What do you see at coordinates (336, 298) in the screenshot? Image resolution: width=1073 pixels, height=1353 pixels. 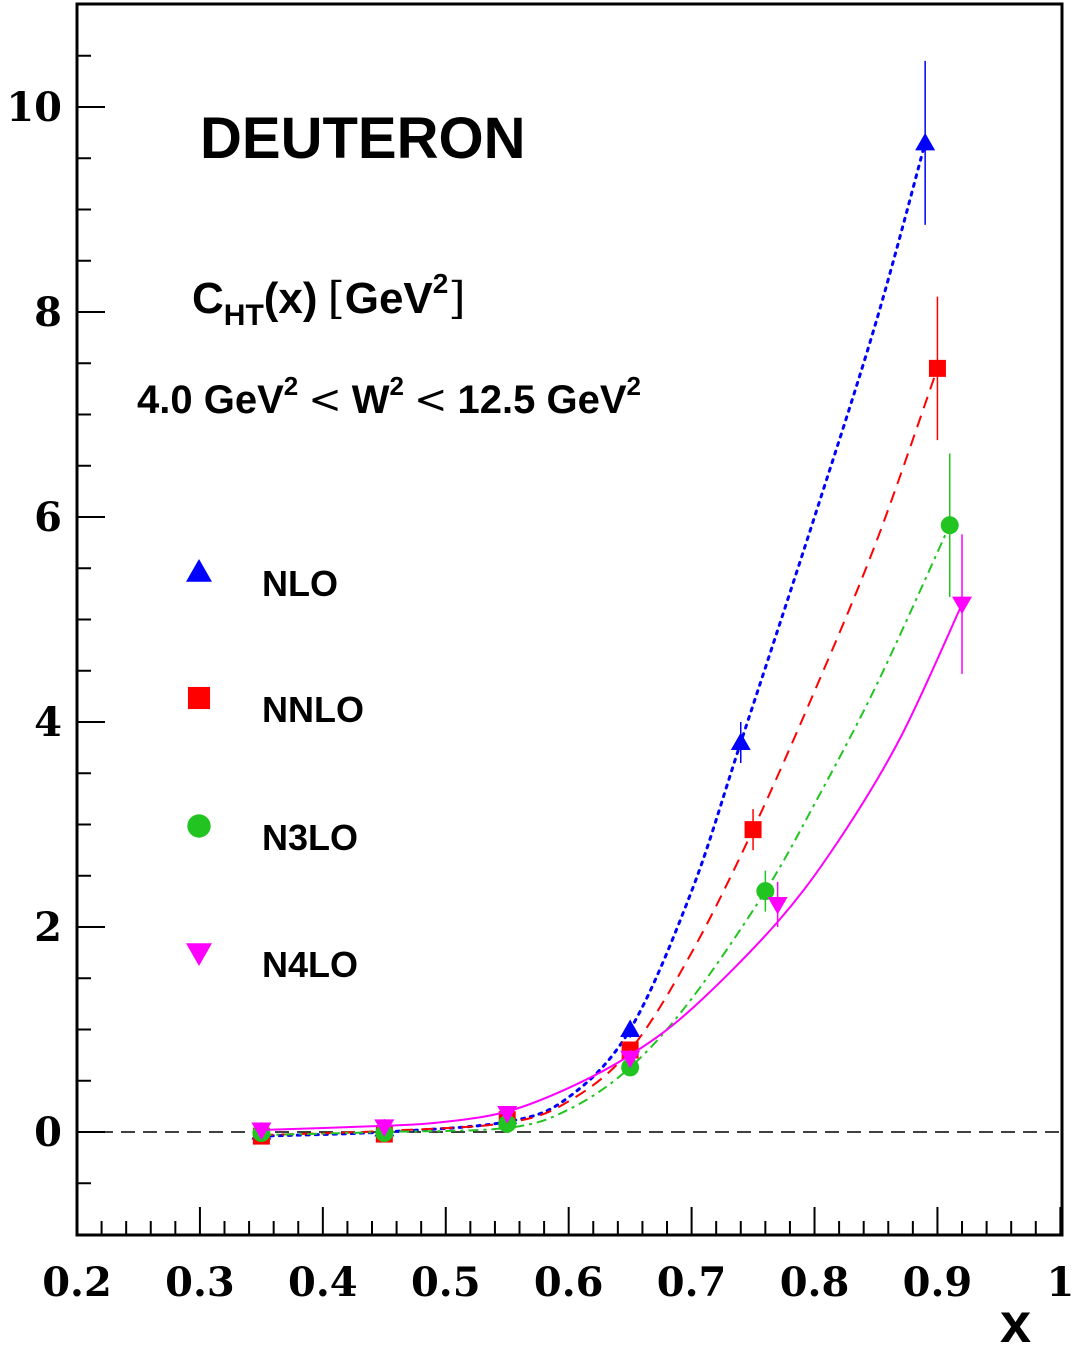 I see `quantity-bracket-open: [` at bounding box center [336, 298].